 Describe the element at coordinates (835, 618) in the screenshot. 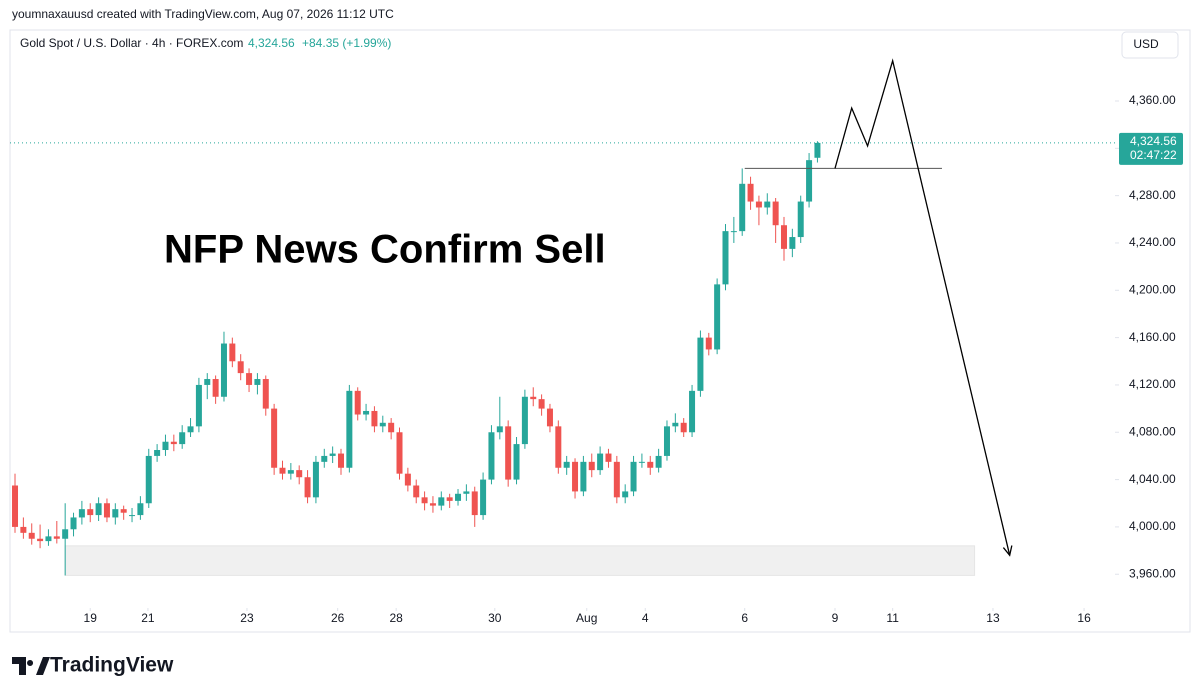

I see `x-tick-label: 9` at that location.